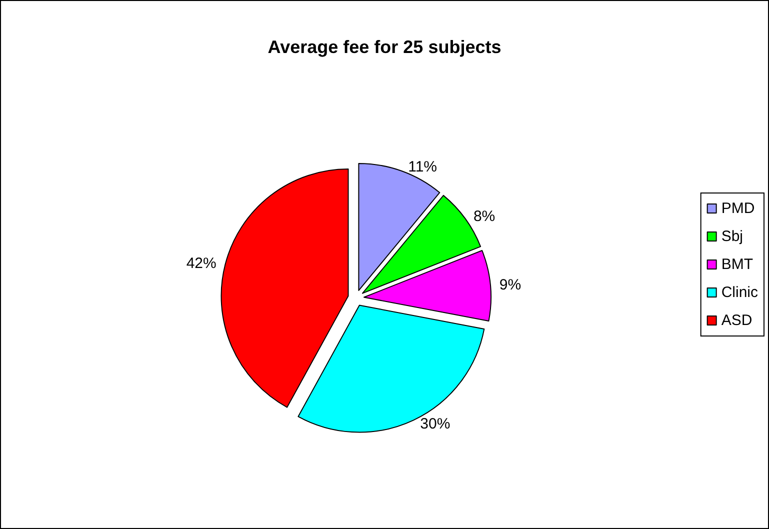 This screenshot has width=769, height=529. What do you see at coordinates (484, 216) in the screenshot?
I see `data-label: 8%` at bounding box center [484, 216].